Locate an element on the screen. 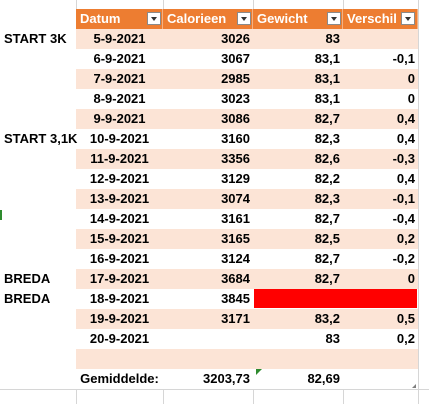 The width and height of the screenshot is (429, 404). cell-calorieen: 3026 is located at coordinates (235, 38).